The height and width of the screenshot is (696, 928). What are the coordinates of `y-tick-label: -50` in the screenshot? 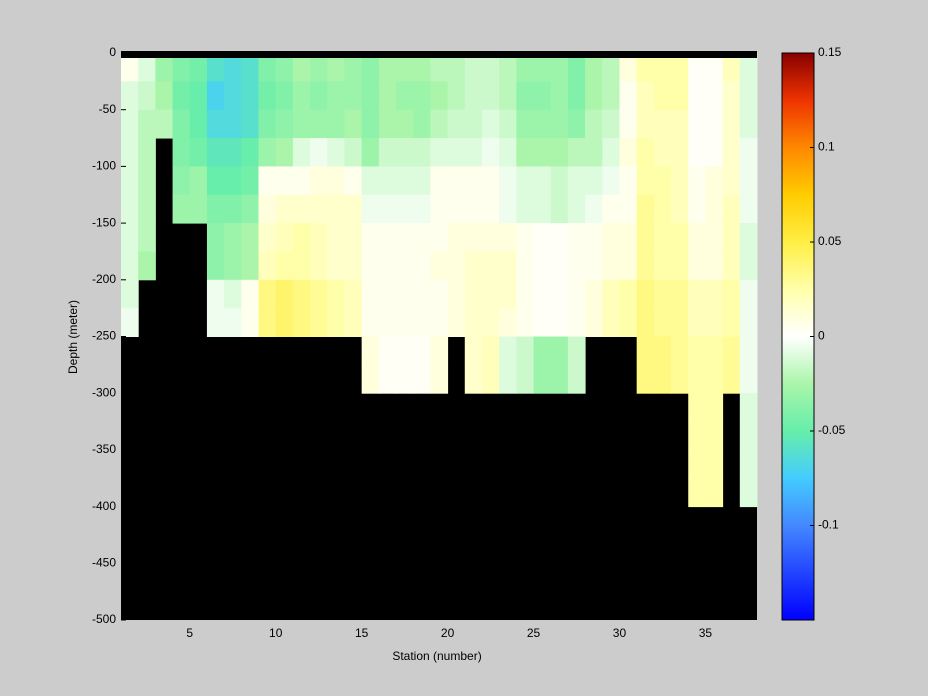 It's located at (108, 109).